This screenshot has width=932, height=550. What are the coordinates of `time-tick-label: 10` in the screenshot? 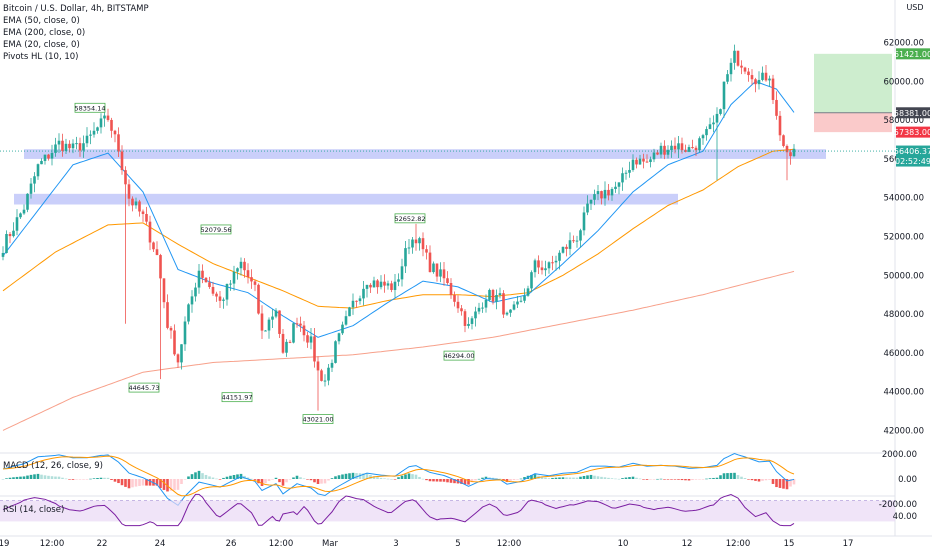 It's located at (623, 544).